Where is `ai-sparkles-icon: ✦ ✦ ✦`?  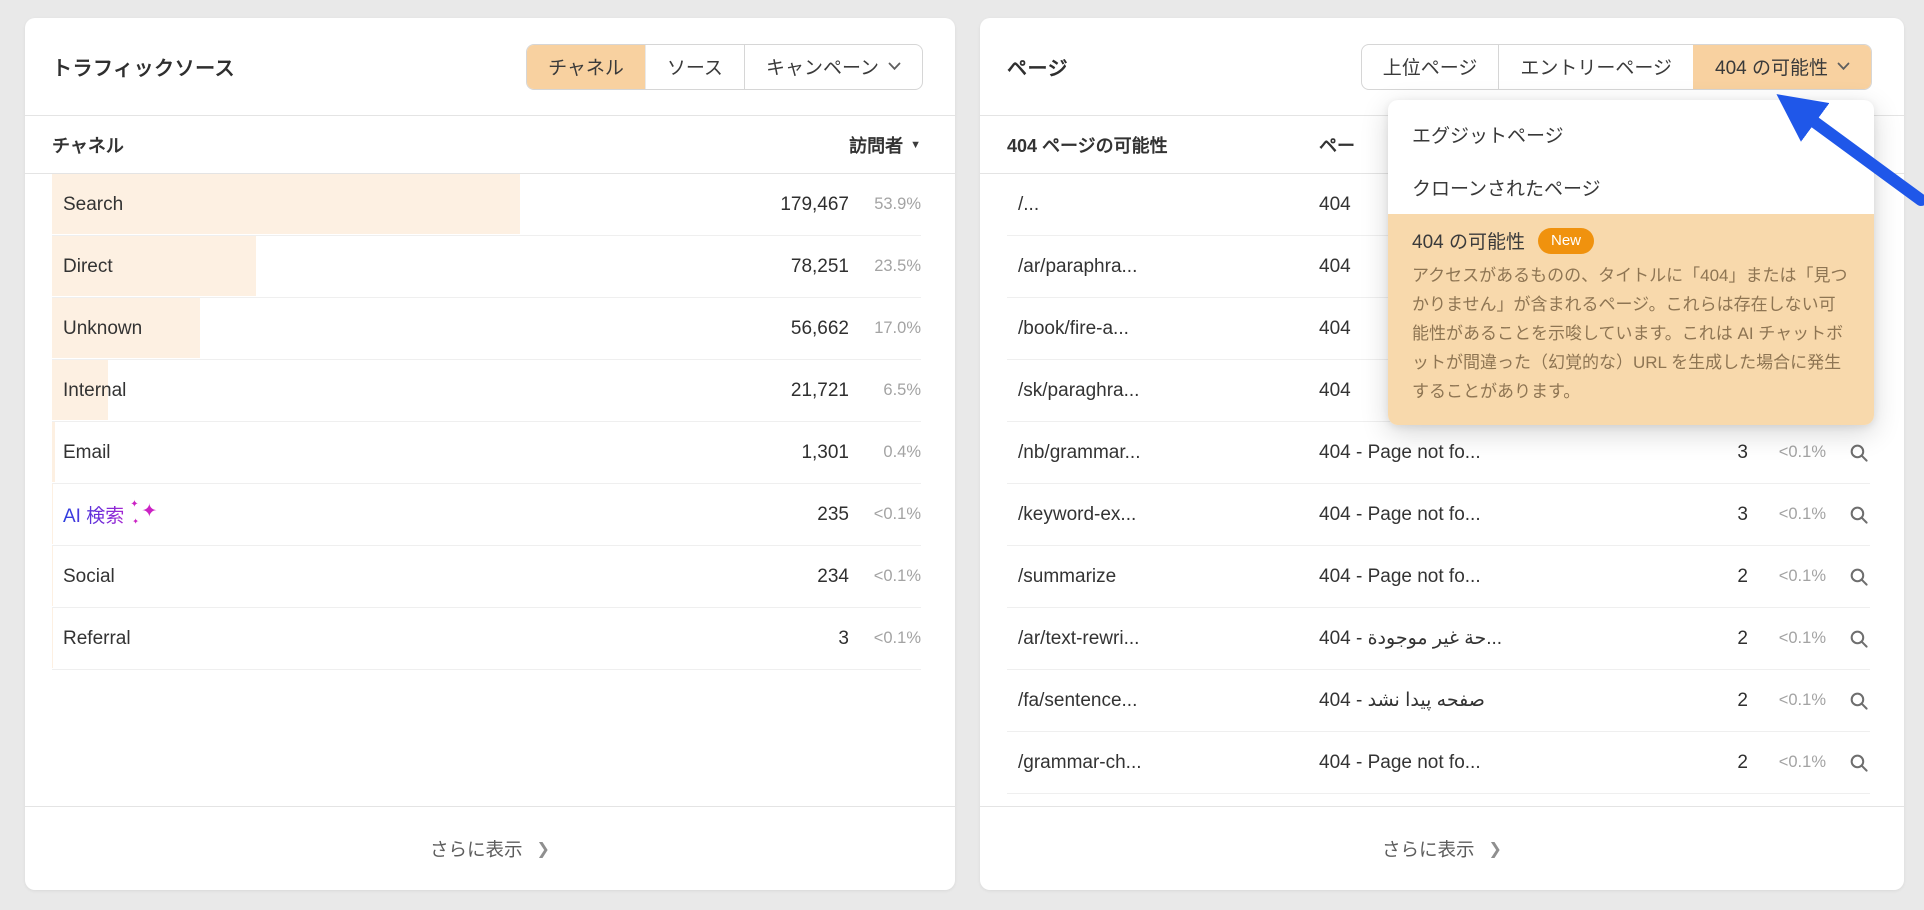 ai-sparkles-icon: ✦ ✦ ✦ is located at coordinates (144, 512).